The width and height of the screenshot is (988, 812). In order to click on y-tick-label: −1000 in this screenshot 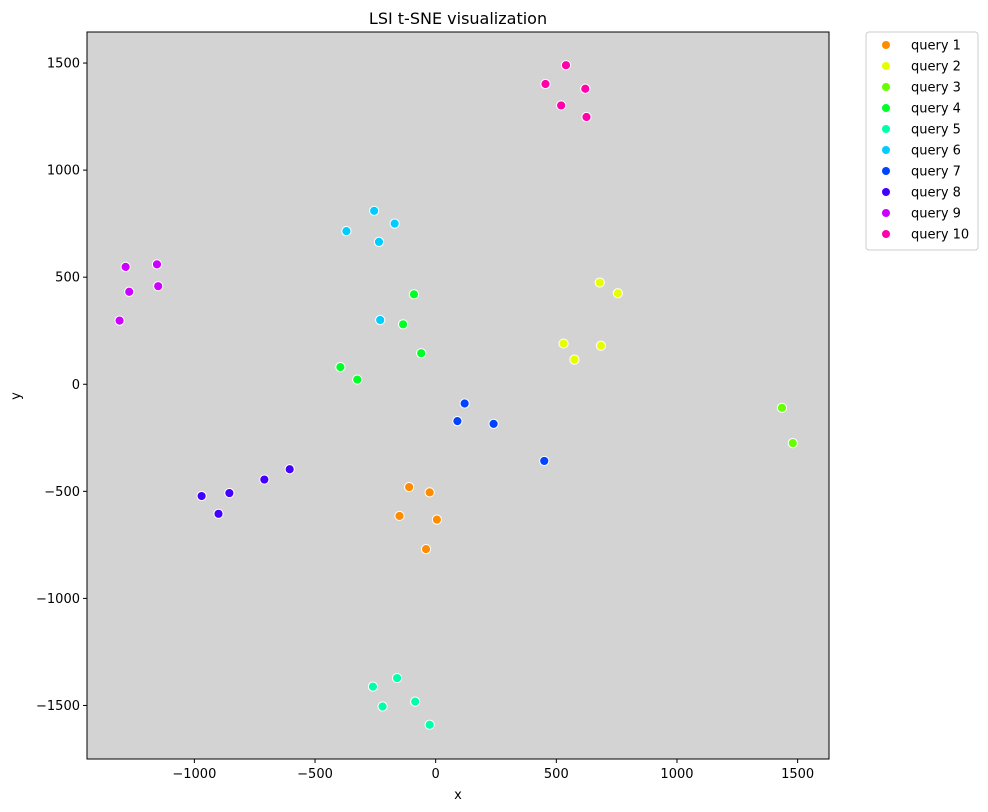, I will do `click(58, 599)`.